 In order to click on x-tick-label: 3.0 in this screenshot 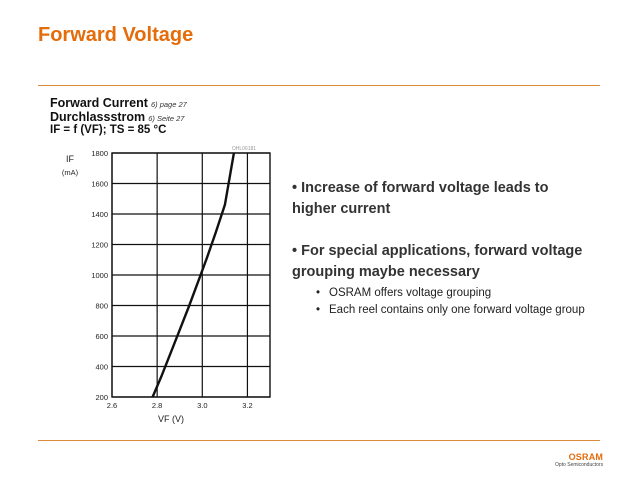, I will do `click(202, 405)`.